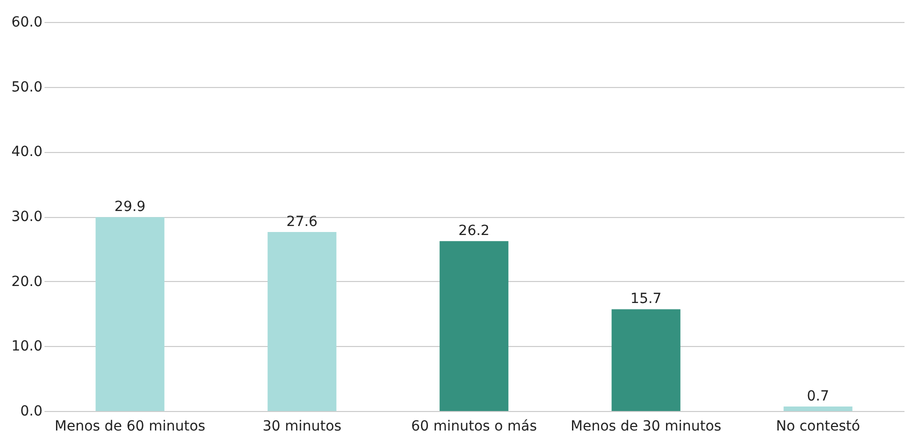 This screenshot has width=919, height=438. Describe the element at coordinates (302, 222) in the screenshot. I see `data-label: 27.6` at that location.